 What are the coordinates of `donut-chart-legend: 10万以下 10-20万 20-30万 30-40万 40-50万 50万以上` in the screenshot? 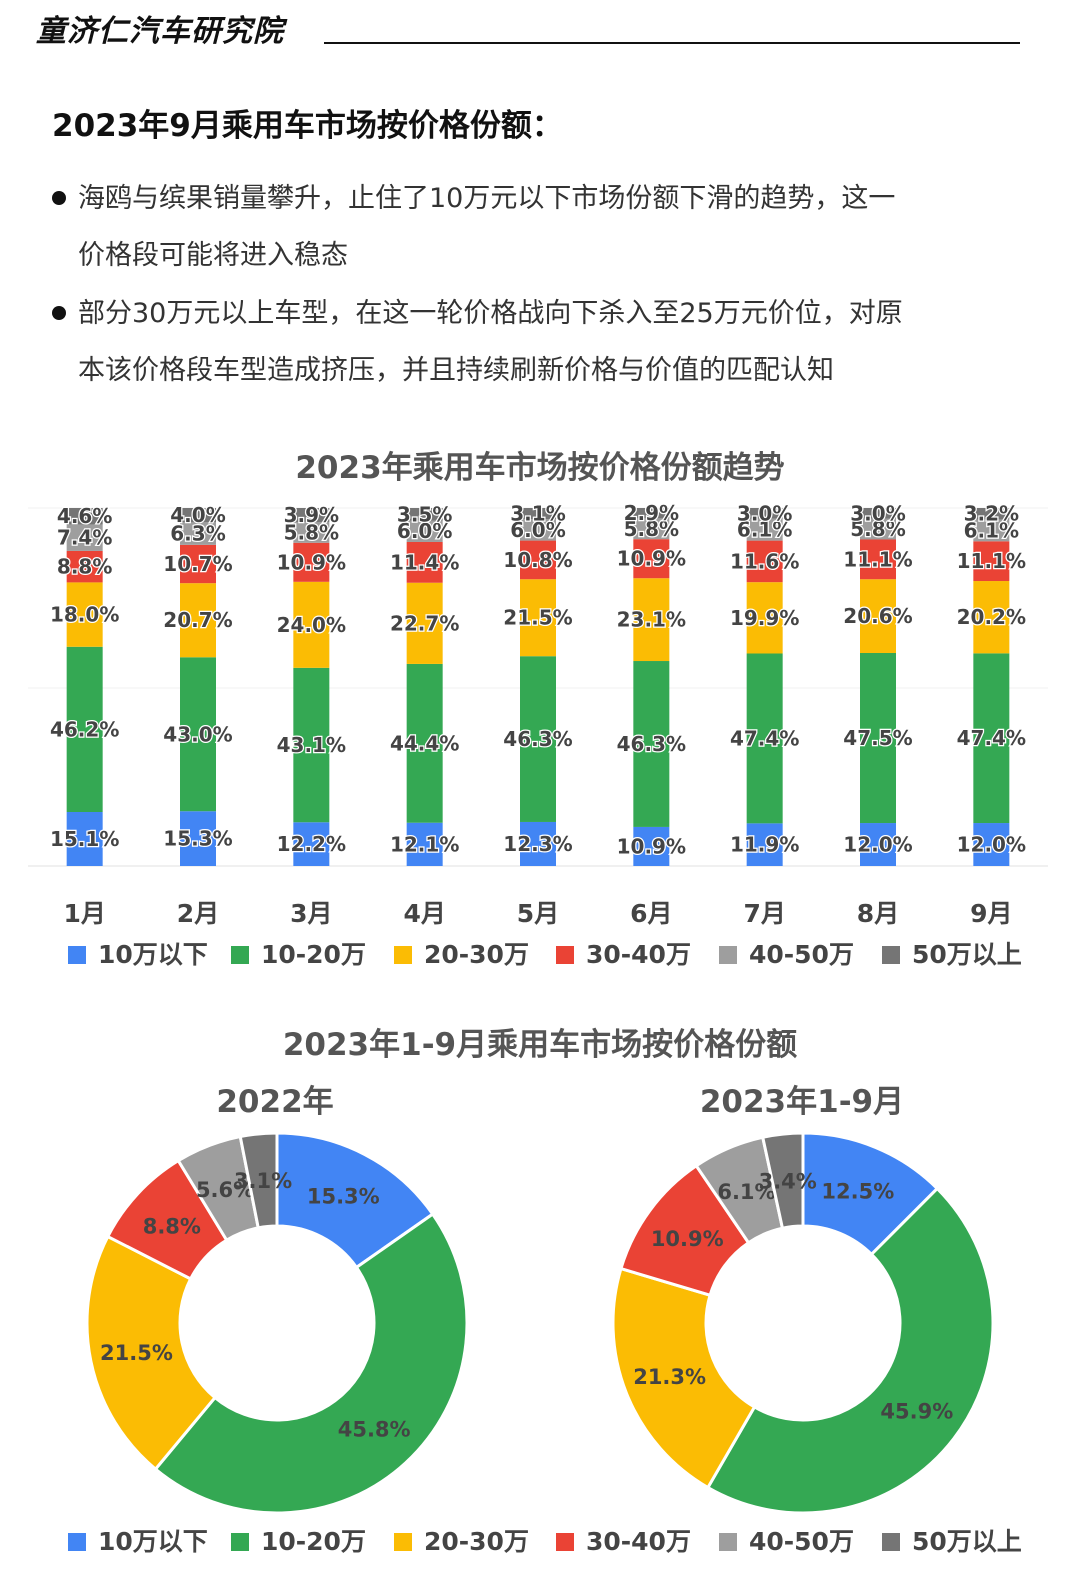 It's located at (545, 1541).